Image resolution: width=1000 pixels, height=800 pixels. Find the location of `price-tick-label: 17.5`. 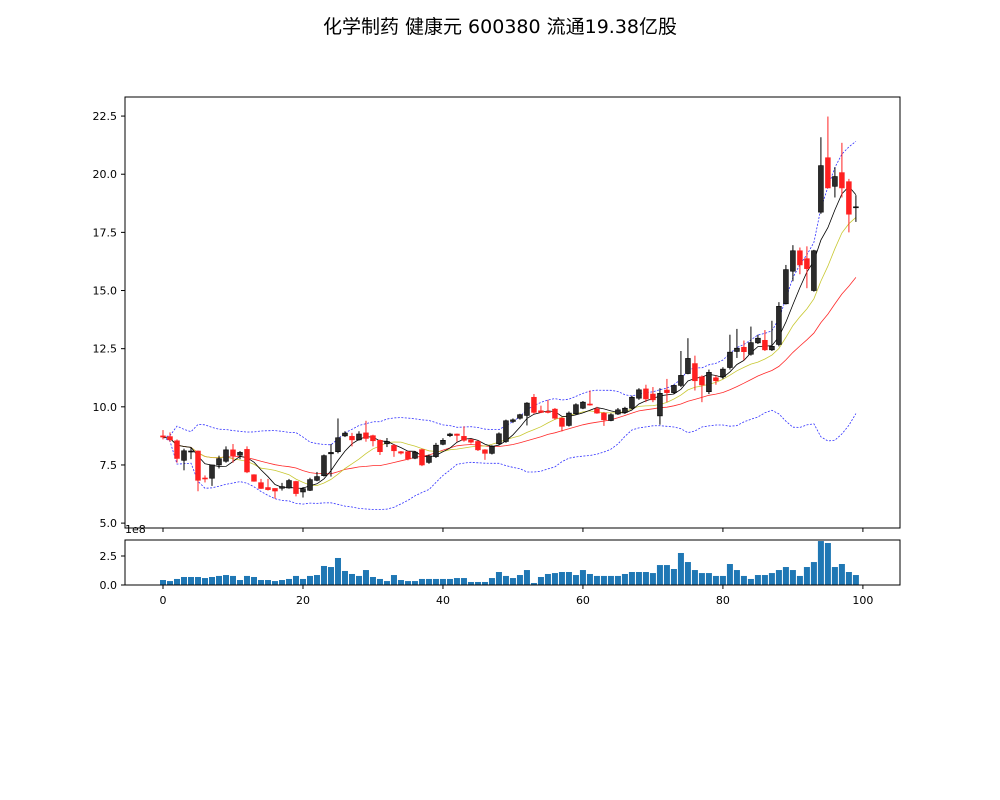

price-tick-label: 17.5 is located at coordinates (105, 232).